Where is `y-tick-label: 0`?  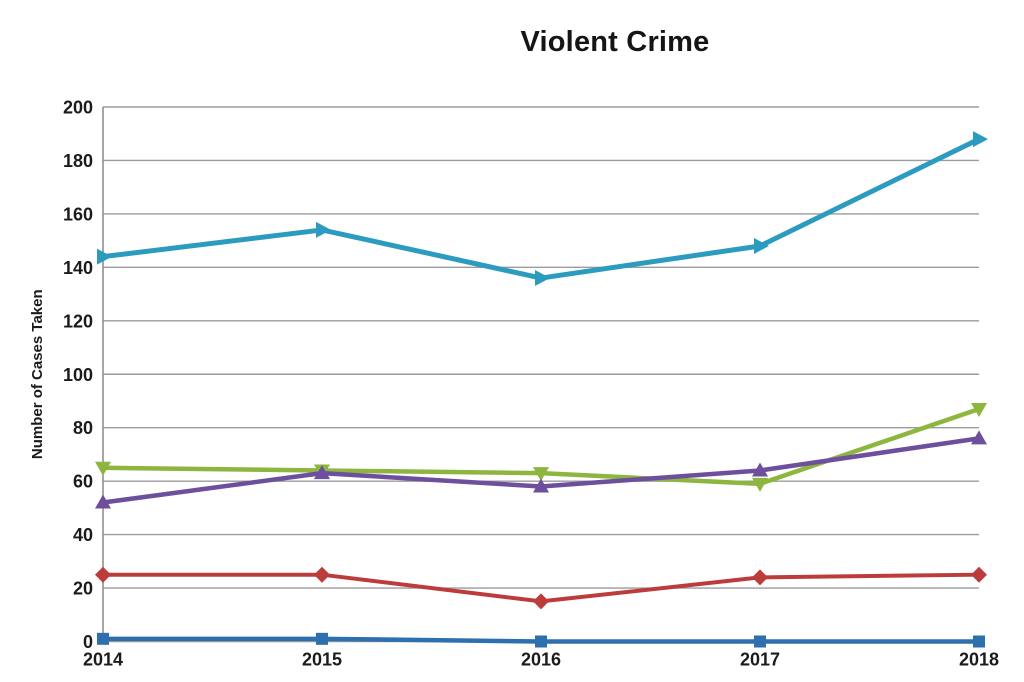 y-tick-label: 0 is located at coordinates (88, 642).